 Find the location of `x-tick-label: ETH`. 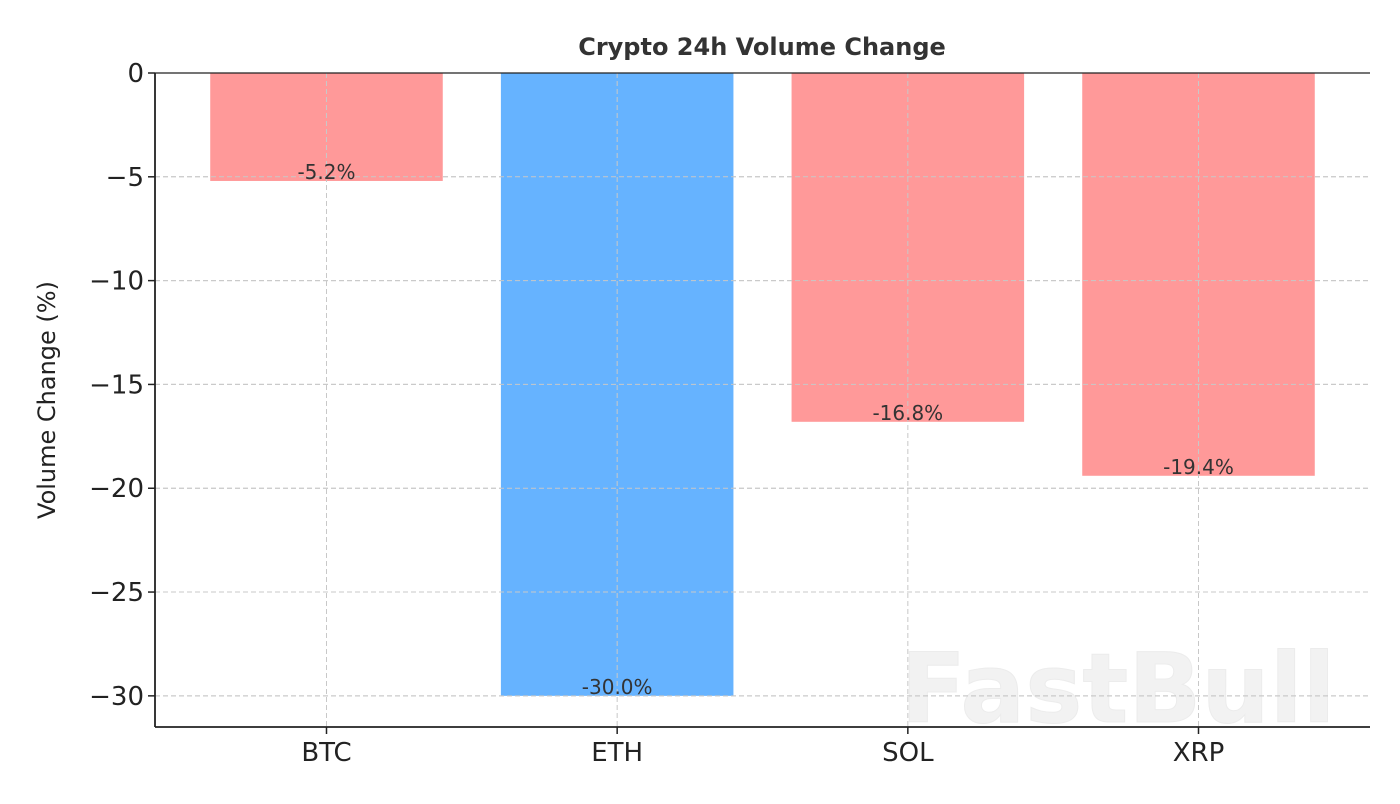

x-tick-label: ETH is located at coordinates (617, 753).